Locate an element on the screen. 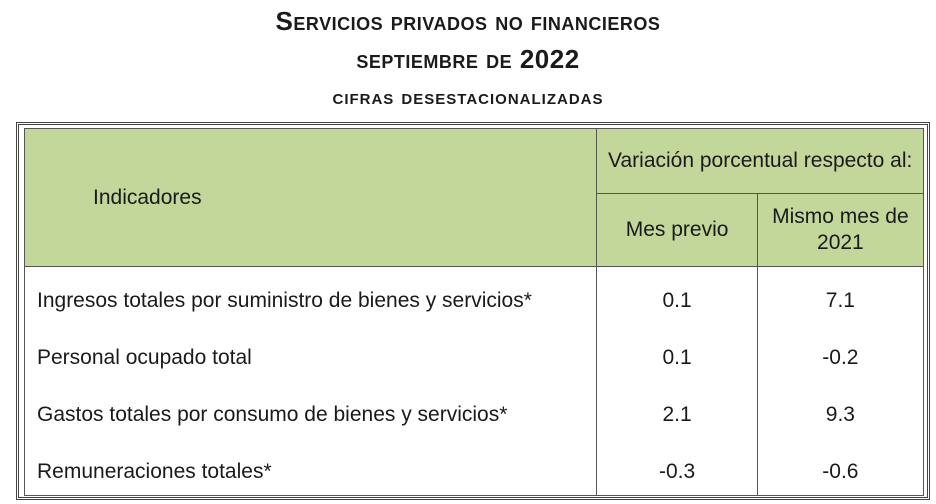 This screenshot has height=504, width=936. title-line-2: septiembre de 2022 is located at coordinates (468, 59).